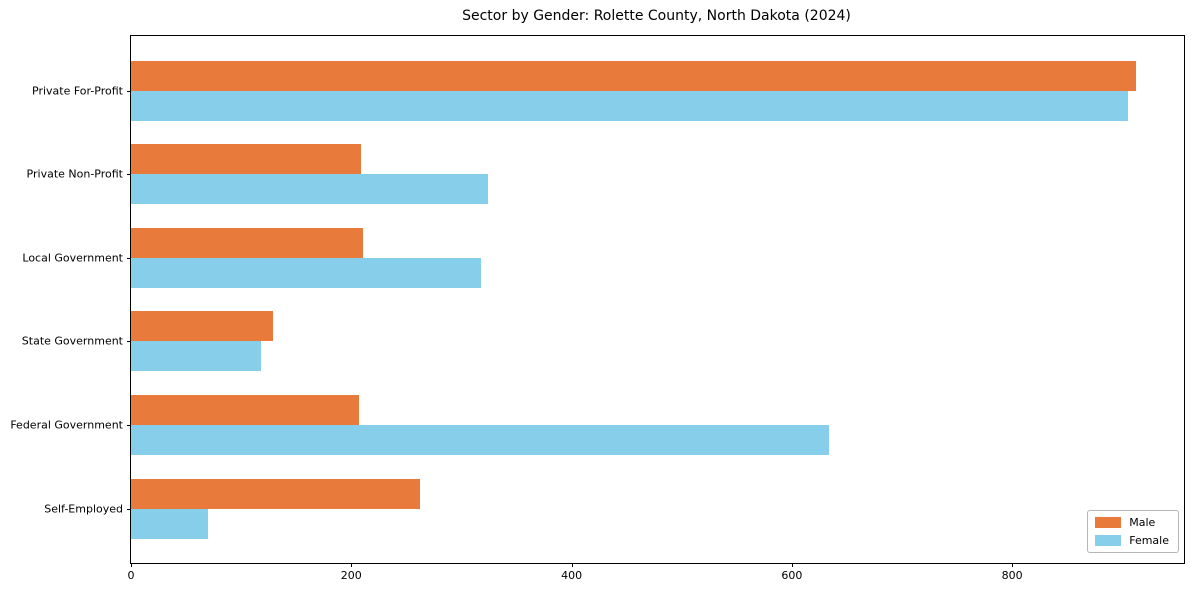  Describe the element at coordinates (306, 272) in the screenshot. I see `bar-female-local-government` at that location.